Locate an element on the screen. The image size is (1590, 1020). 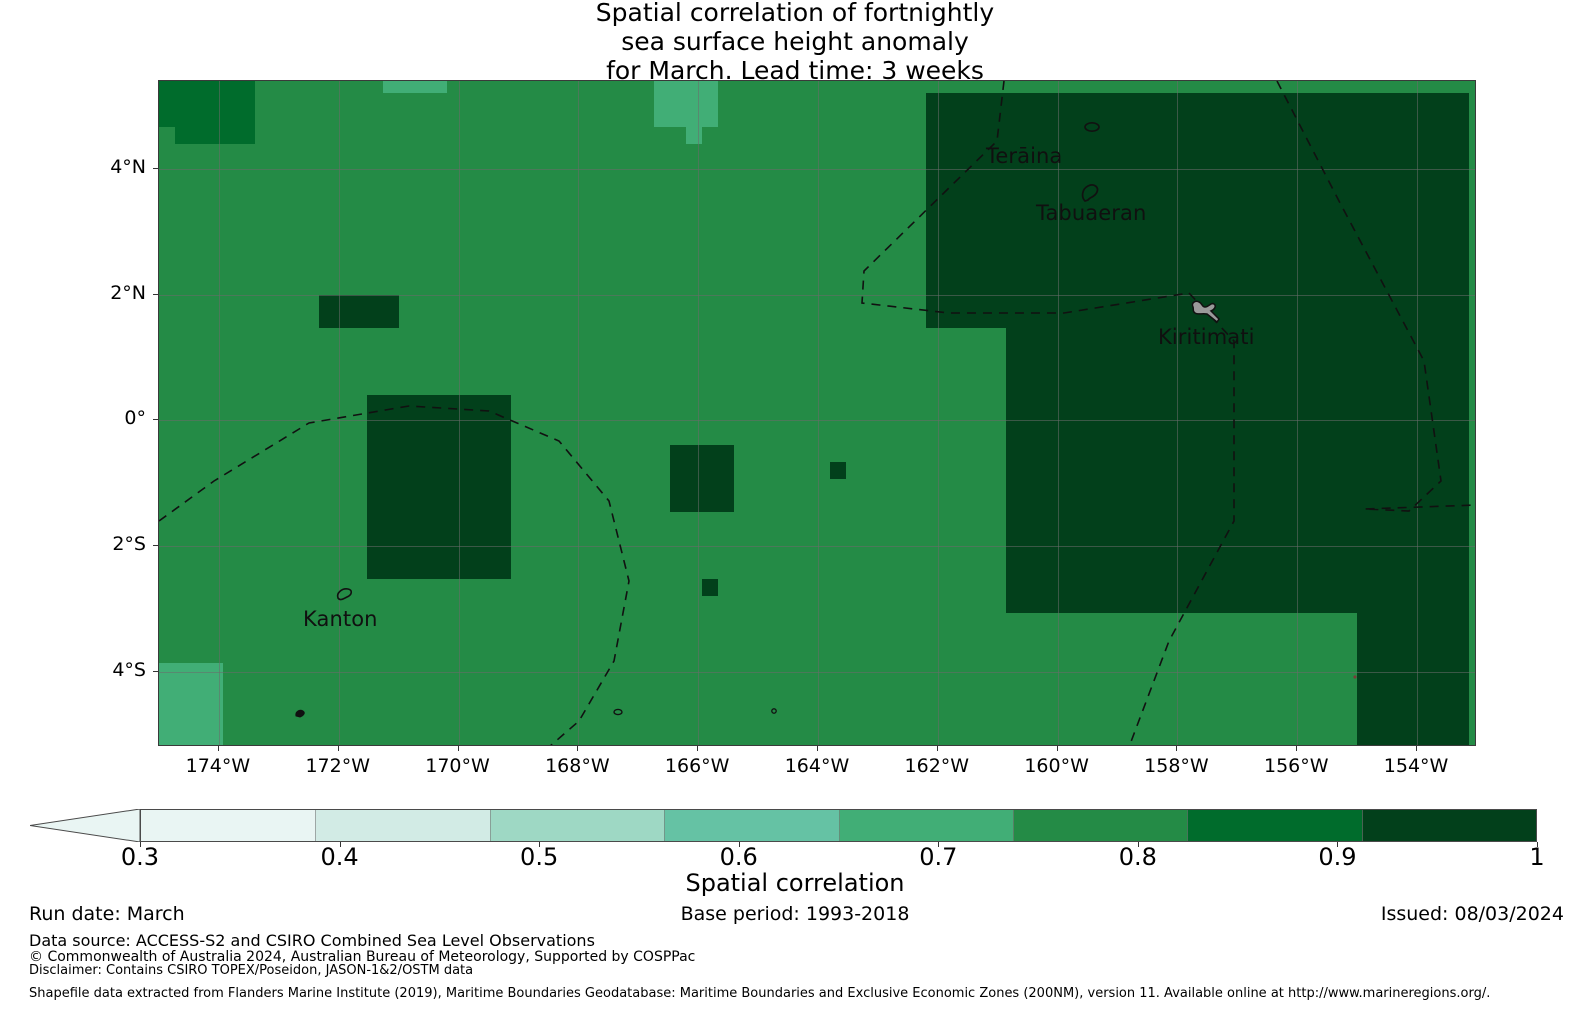
y-tick-label: 4°S is located at coordinates (129, 669).